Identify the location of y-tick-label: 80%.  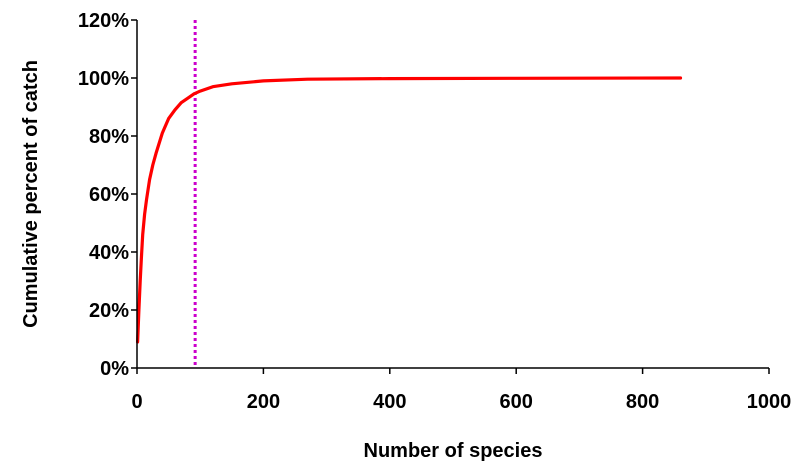
(109, 137).